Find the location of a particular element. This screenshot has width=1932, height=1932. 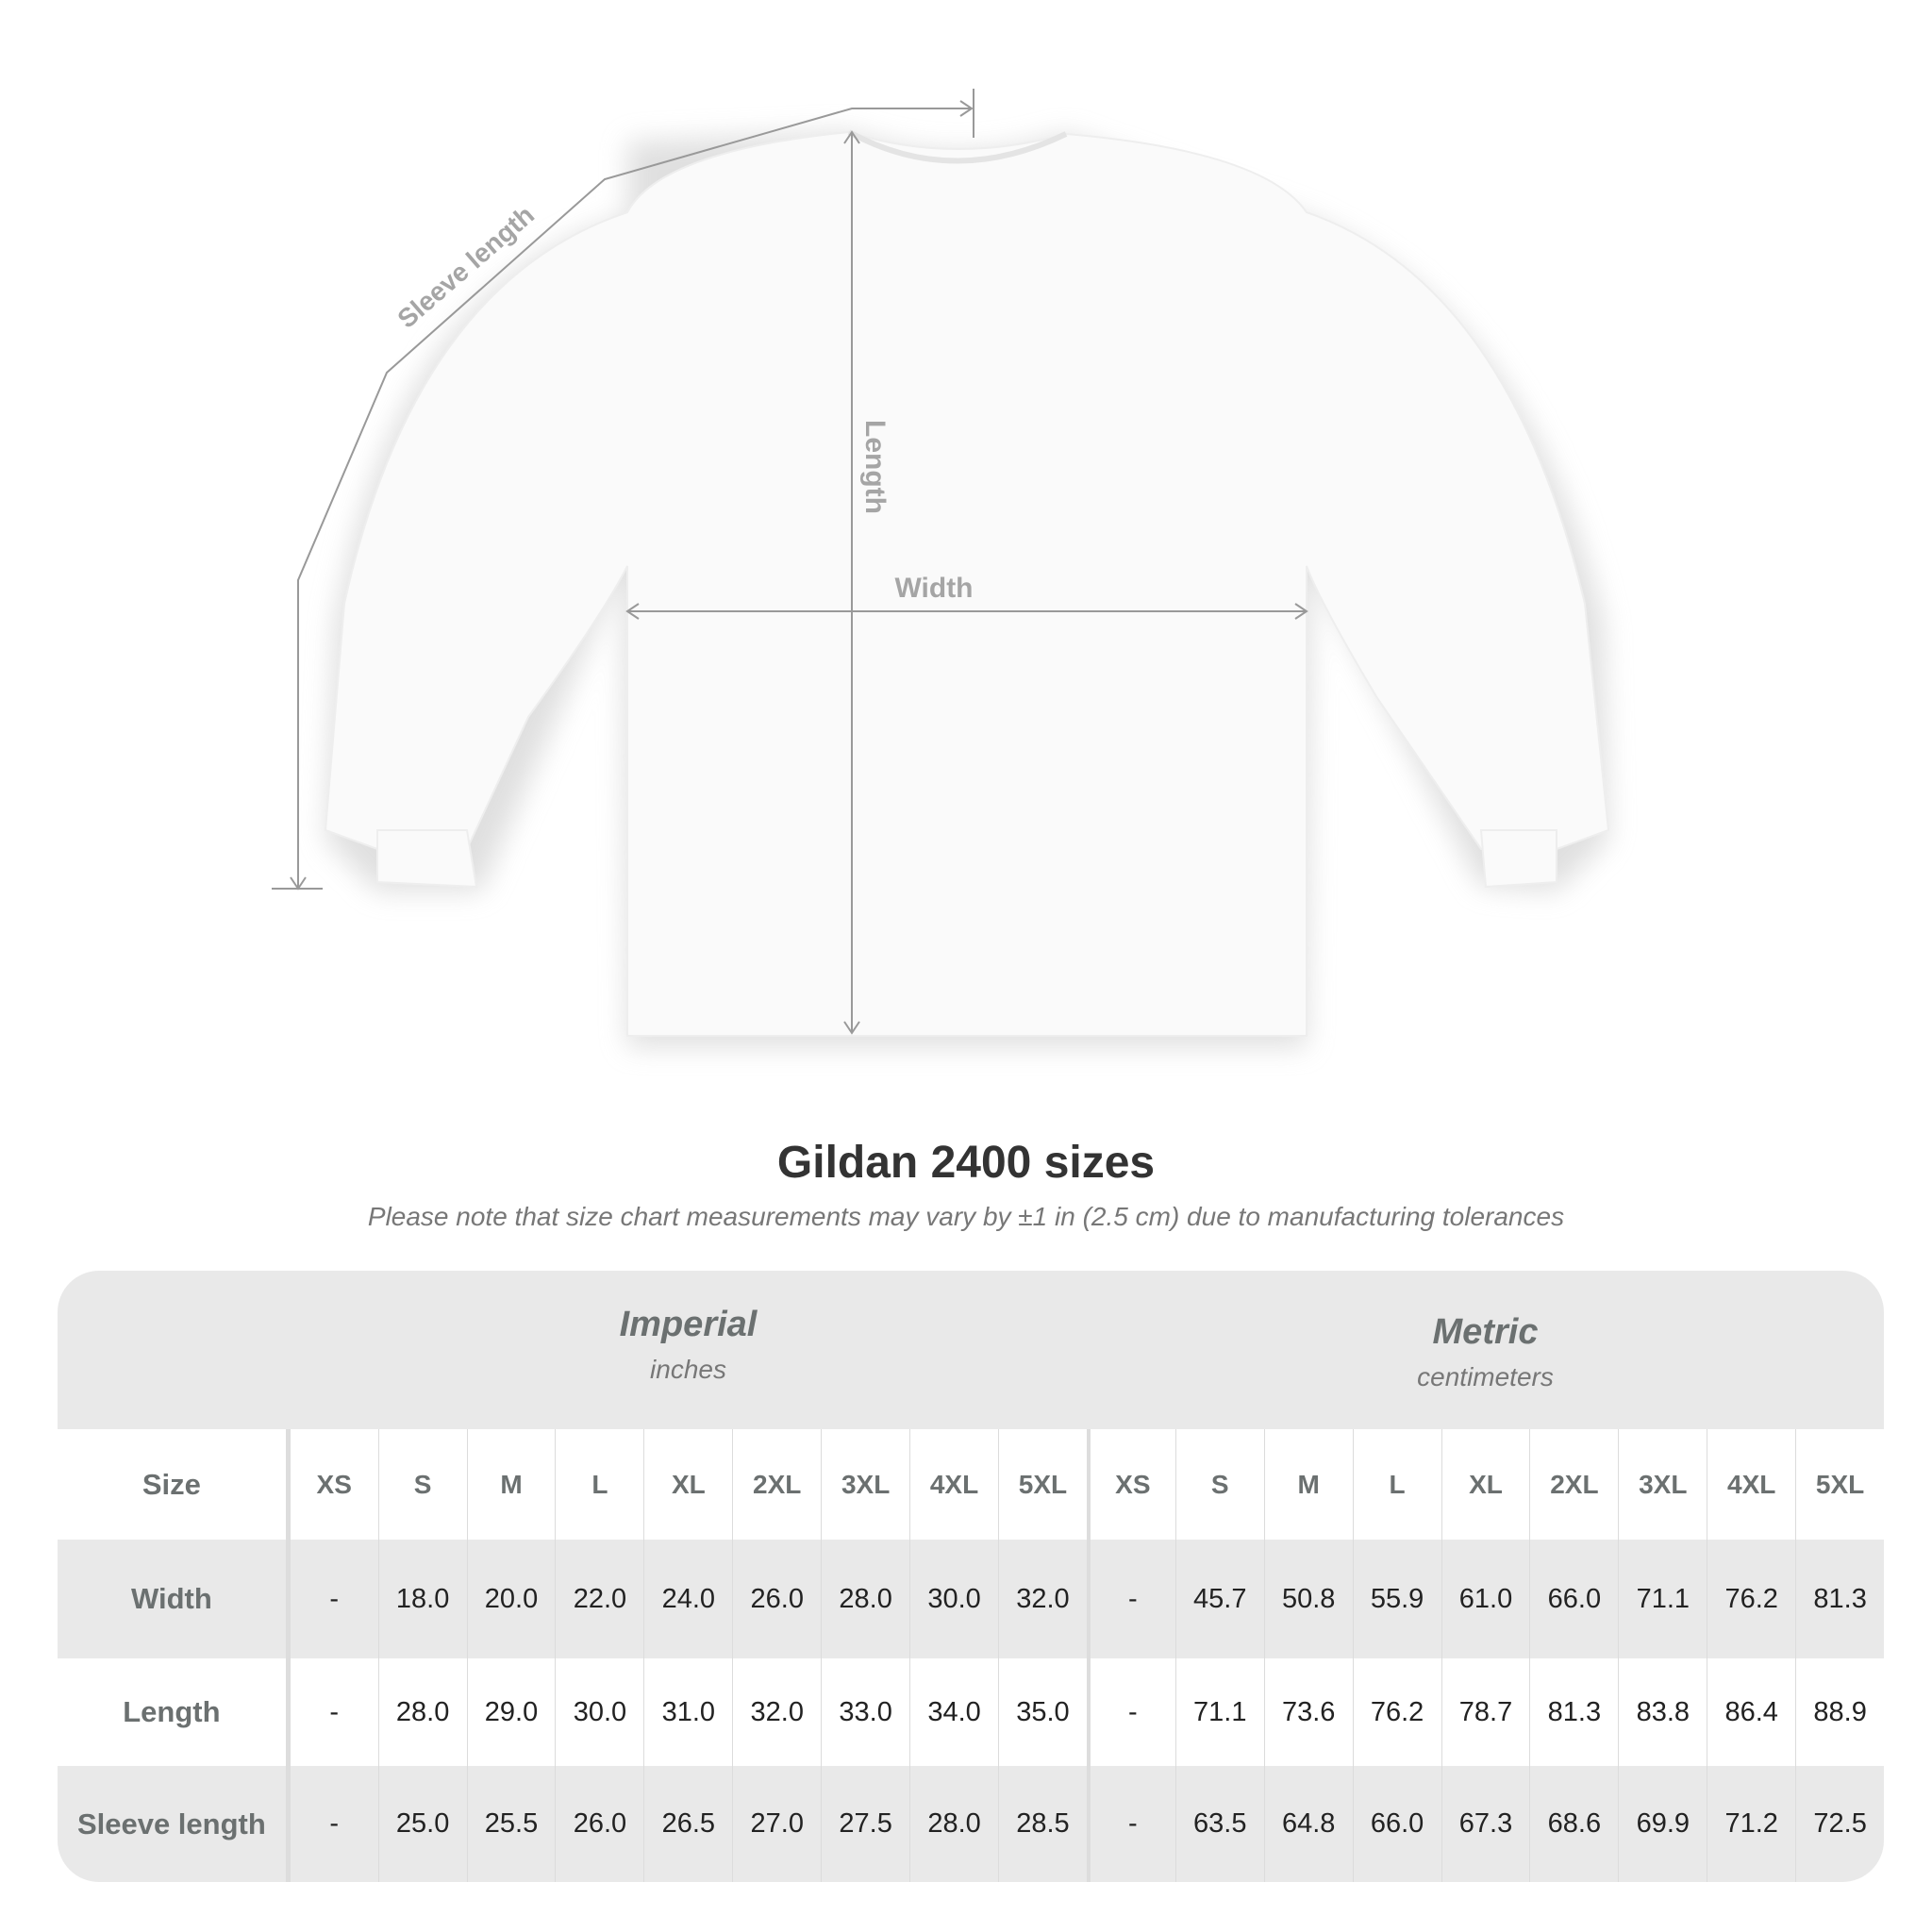

length-arrow-top is located at coordinates (851, 137).